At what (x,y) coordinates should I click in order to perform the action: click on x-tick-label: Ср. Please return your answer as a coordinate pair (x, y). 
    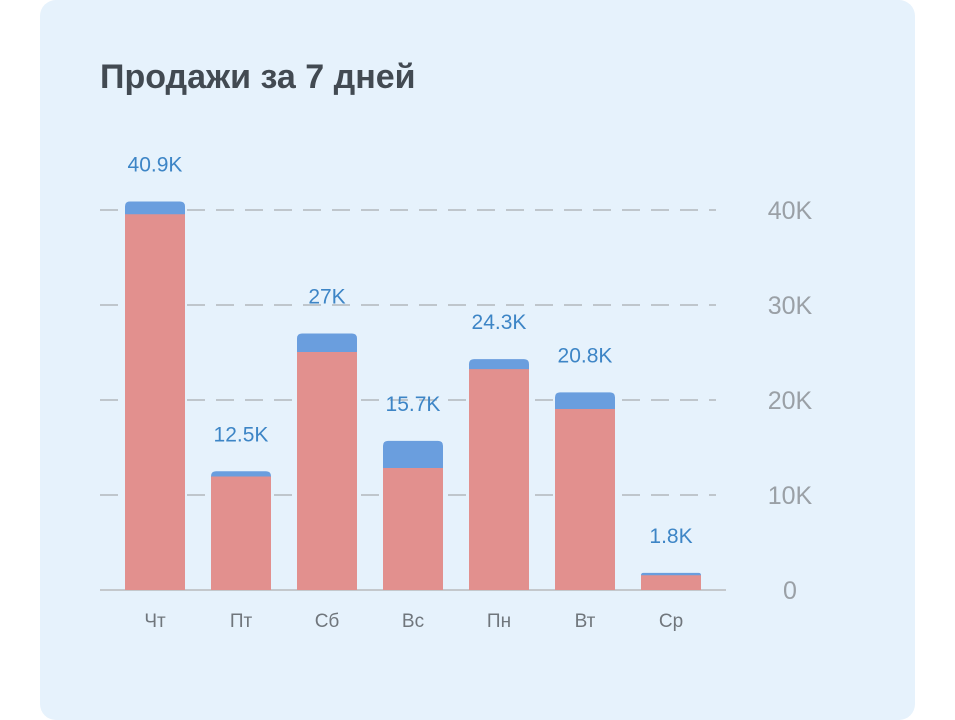
    Looking at the image, I should click on (671, 621).